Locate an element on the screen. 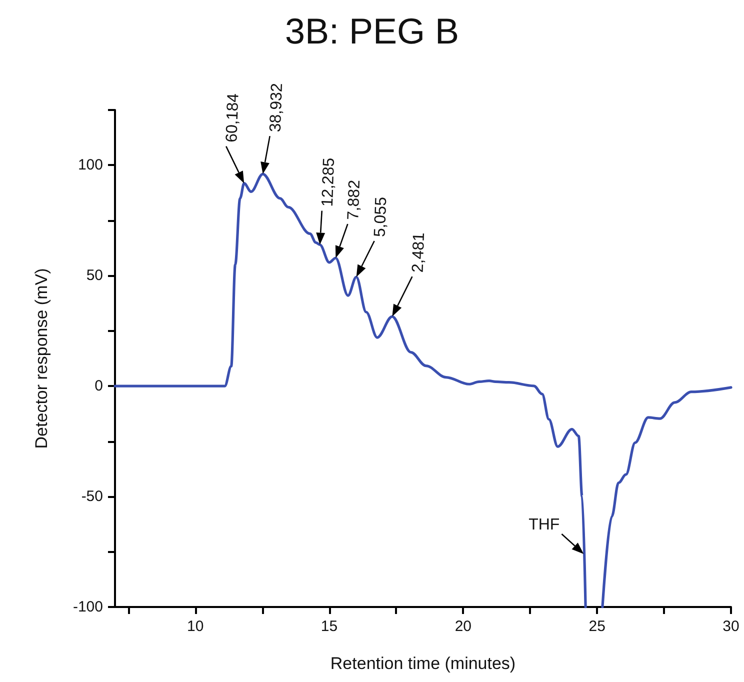 The height and width of the screenshot is (682, 744). y-axis-title: Detector response (mV) is located at coordinates (41, 358).